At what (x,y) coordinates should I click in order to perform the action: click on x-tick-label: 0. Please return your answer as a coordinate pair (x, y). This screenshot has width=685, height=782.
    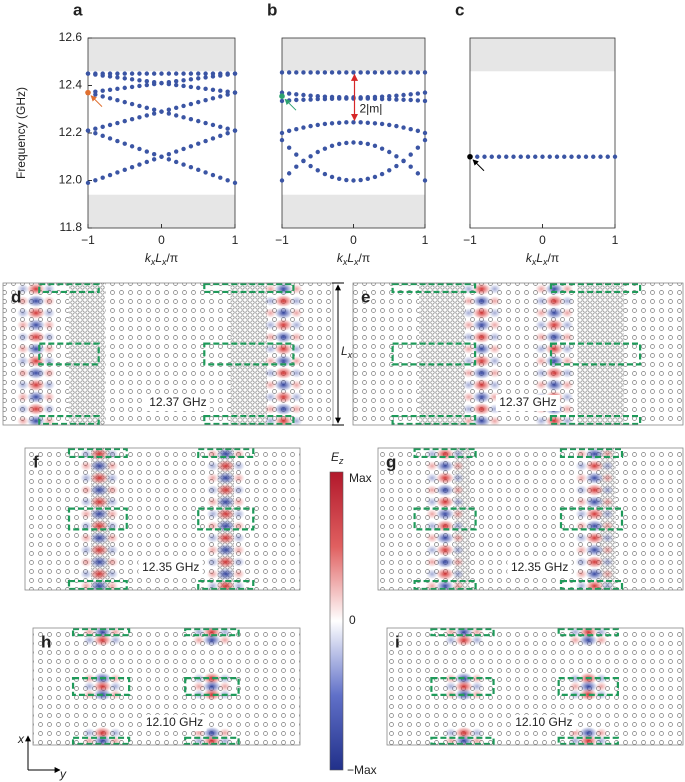
    Looking at the image, I should click on (542, 240).